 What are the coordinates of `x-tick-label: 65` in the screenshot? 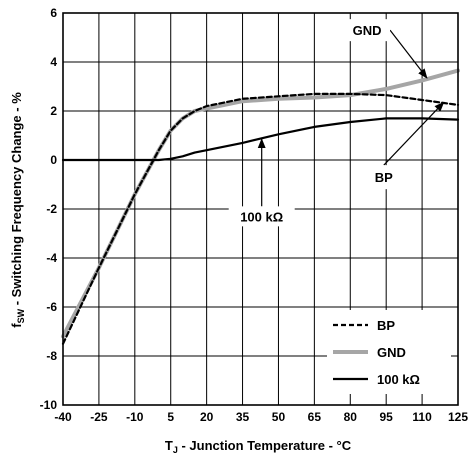 It's located at (315, 417).